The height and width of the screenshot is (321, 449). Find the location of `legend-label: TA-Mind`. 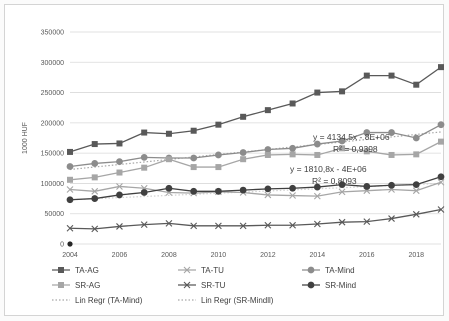

legend-label: TA-Mind is located at coordinates (340, 270).